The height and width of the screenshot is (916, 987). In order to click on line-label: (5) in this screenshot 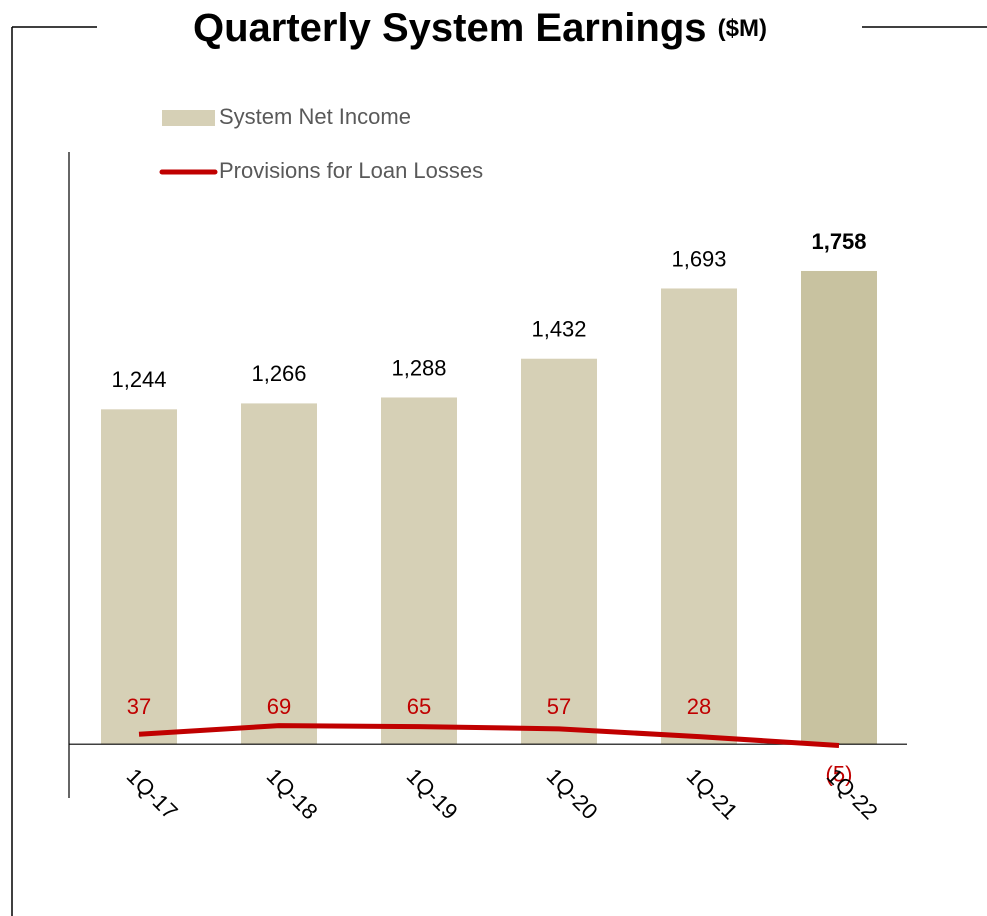, I will do `click(839, 773)`.